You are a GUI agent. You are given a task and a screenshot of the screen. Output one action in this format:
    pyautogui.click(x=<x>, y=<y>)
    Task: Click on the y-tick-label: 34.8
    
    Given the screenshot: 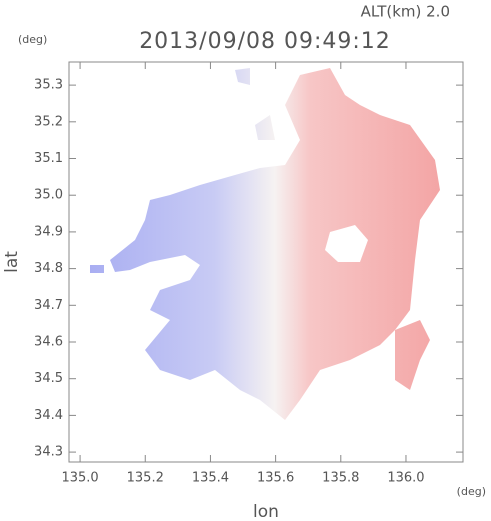 What is the action you would take?
    pyautogui.click(x=48, y=268)
    